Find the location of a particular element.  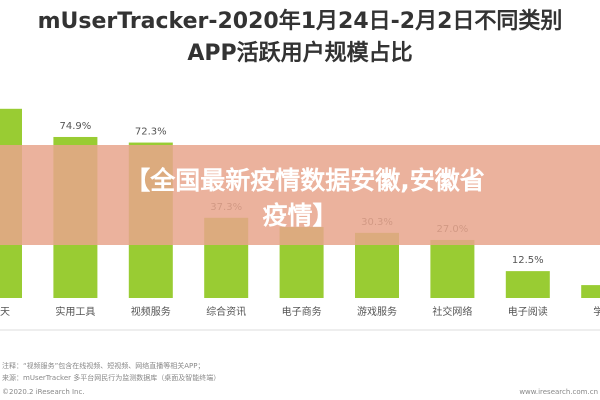

chart-subtitle: APP活跃用户规模占比 is located at coordinates (299, 53).